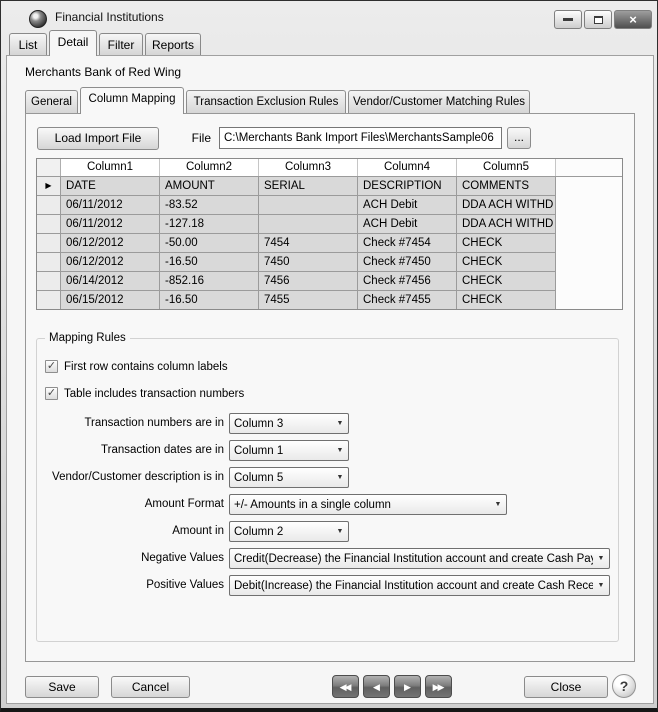  What do you see at coordinates (368, 504) in the screenshot?
I see `amount-format-select: +/- Amounts in a single column ▼` at bounding box center [368, 504].